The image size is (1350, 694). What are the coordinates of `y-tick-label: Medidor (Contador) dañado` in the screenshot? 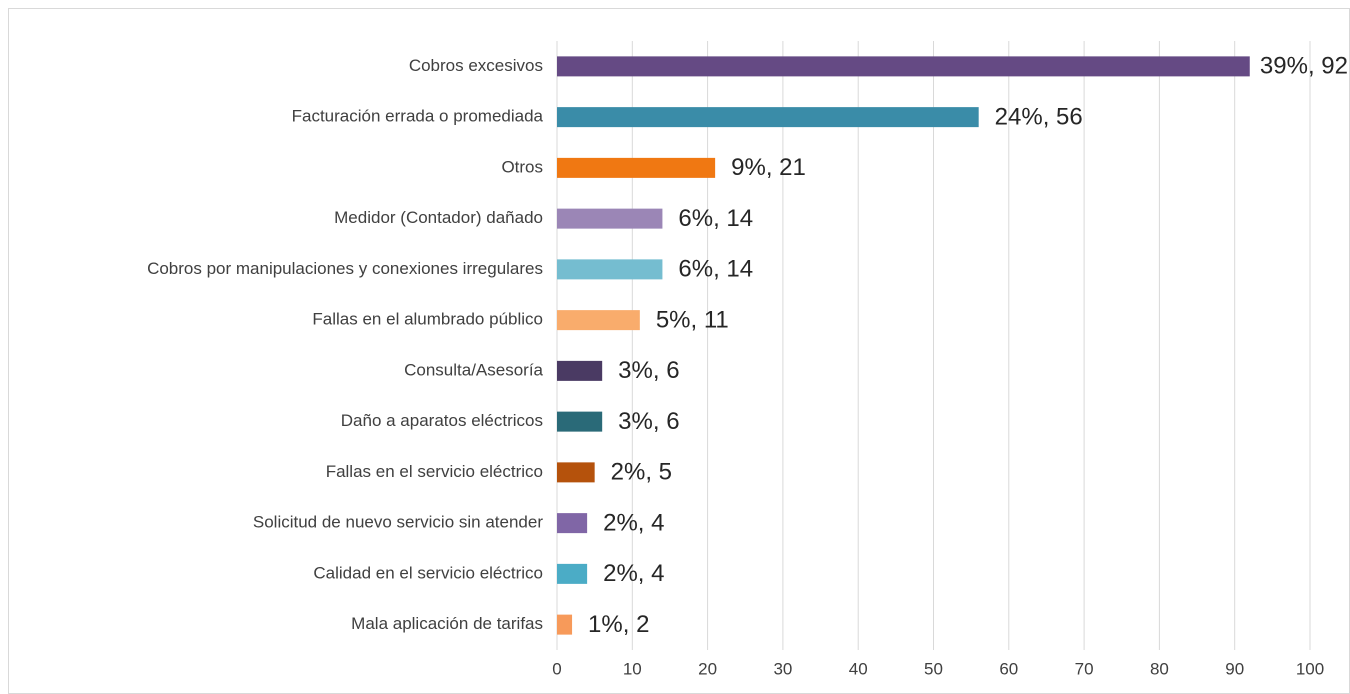 It's located at (438, 217).